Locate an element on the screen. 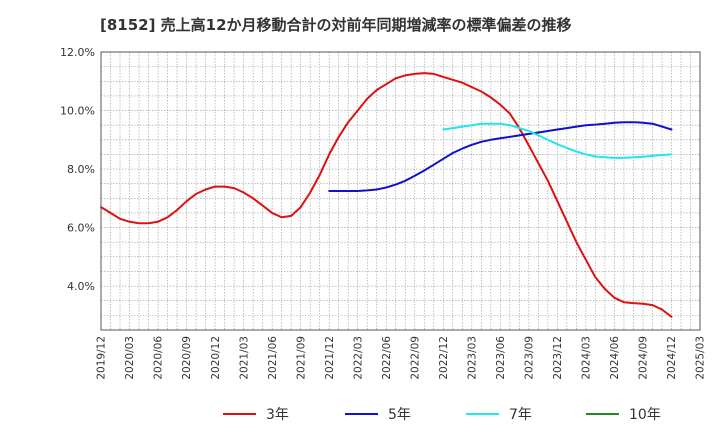 Image resolution: width=720 pixels, height=440 pixels. x-tick-label: 2022/09 is located at coordinates (415, 358).